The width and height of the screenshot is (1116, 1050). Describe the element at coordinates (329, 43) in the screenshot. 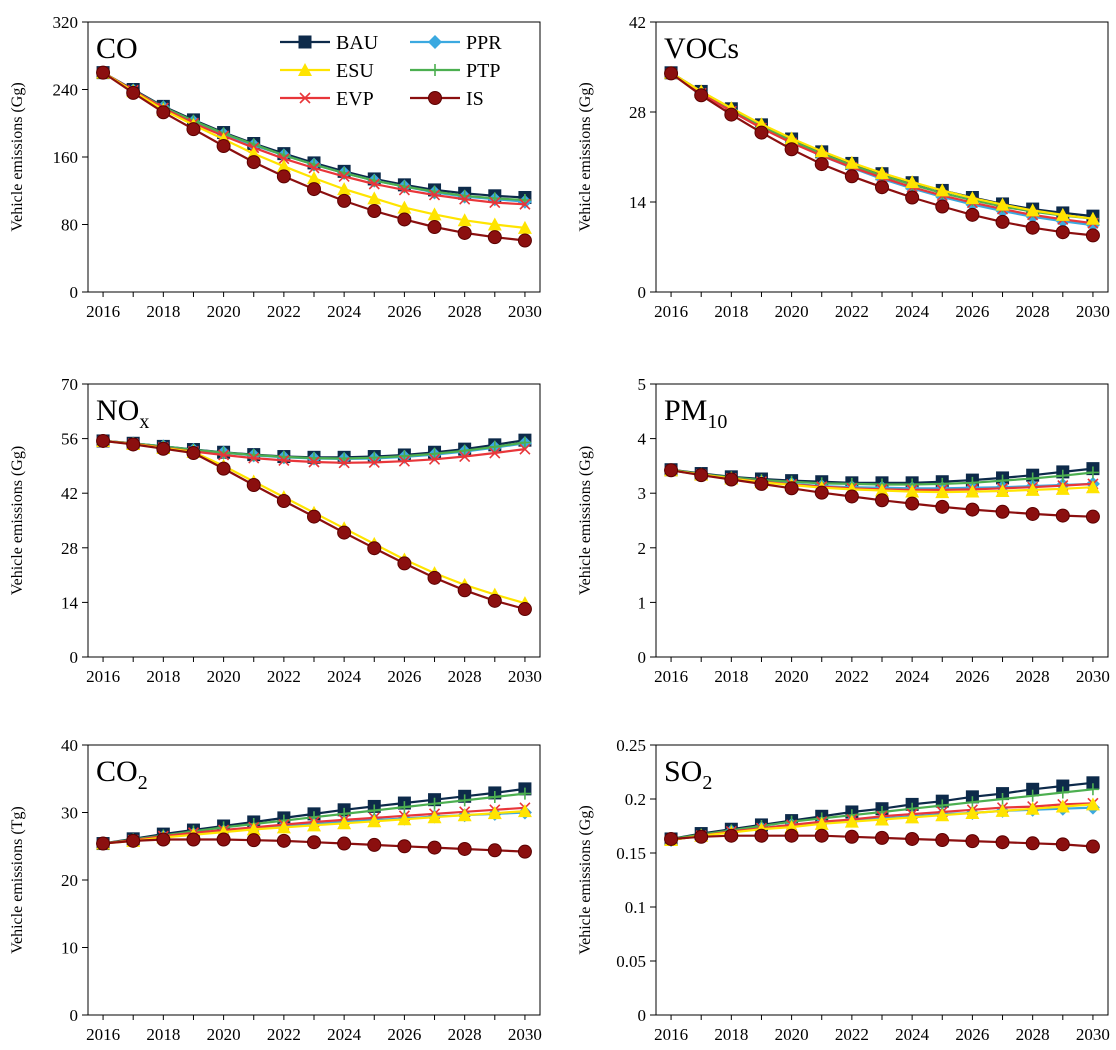

I see `legend-entry-bau: BAU` at that location.